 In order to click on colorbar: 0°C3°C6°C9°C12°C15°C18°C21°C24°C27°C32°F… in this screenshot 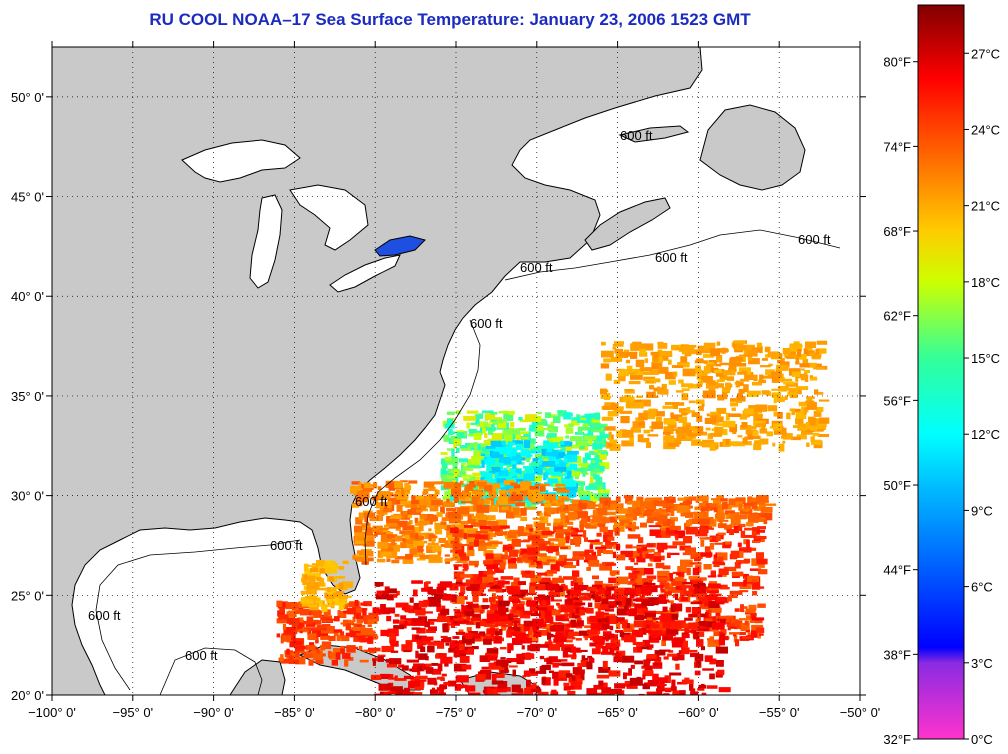, I will do `click(941, 375)`.